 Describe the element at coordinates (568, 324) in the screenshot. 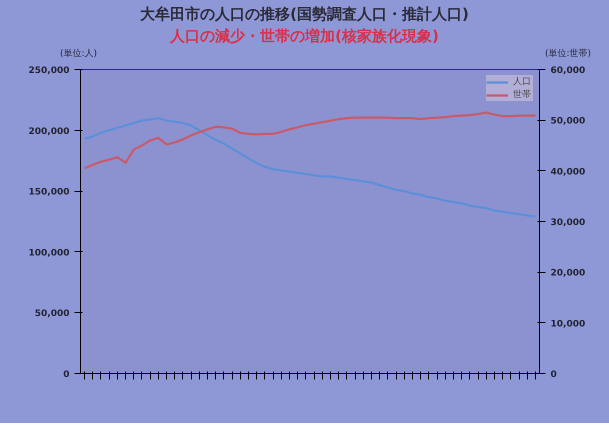

I see `y2-tick-label: 10,000` at that location.